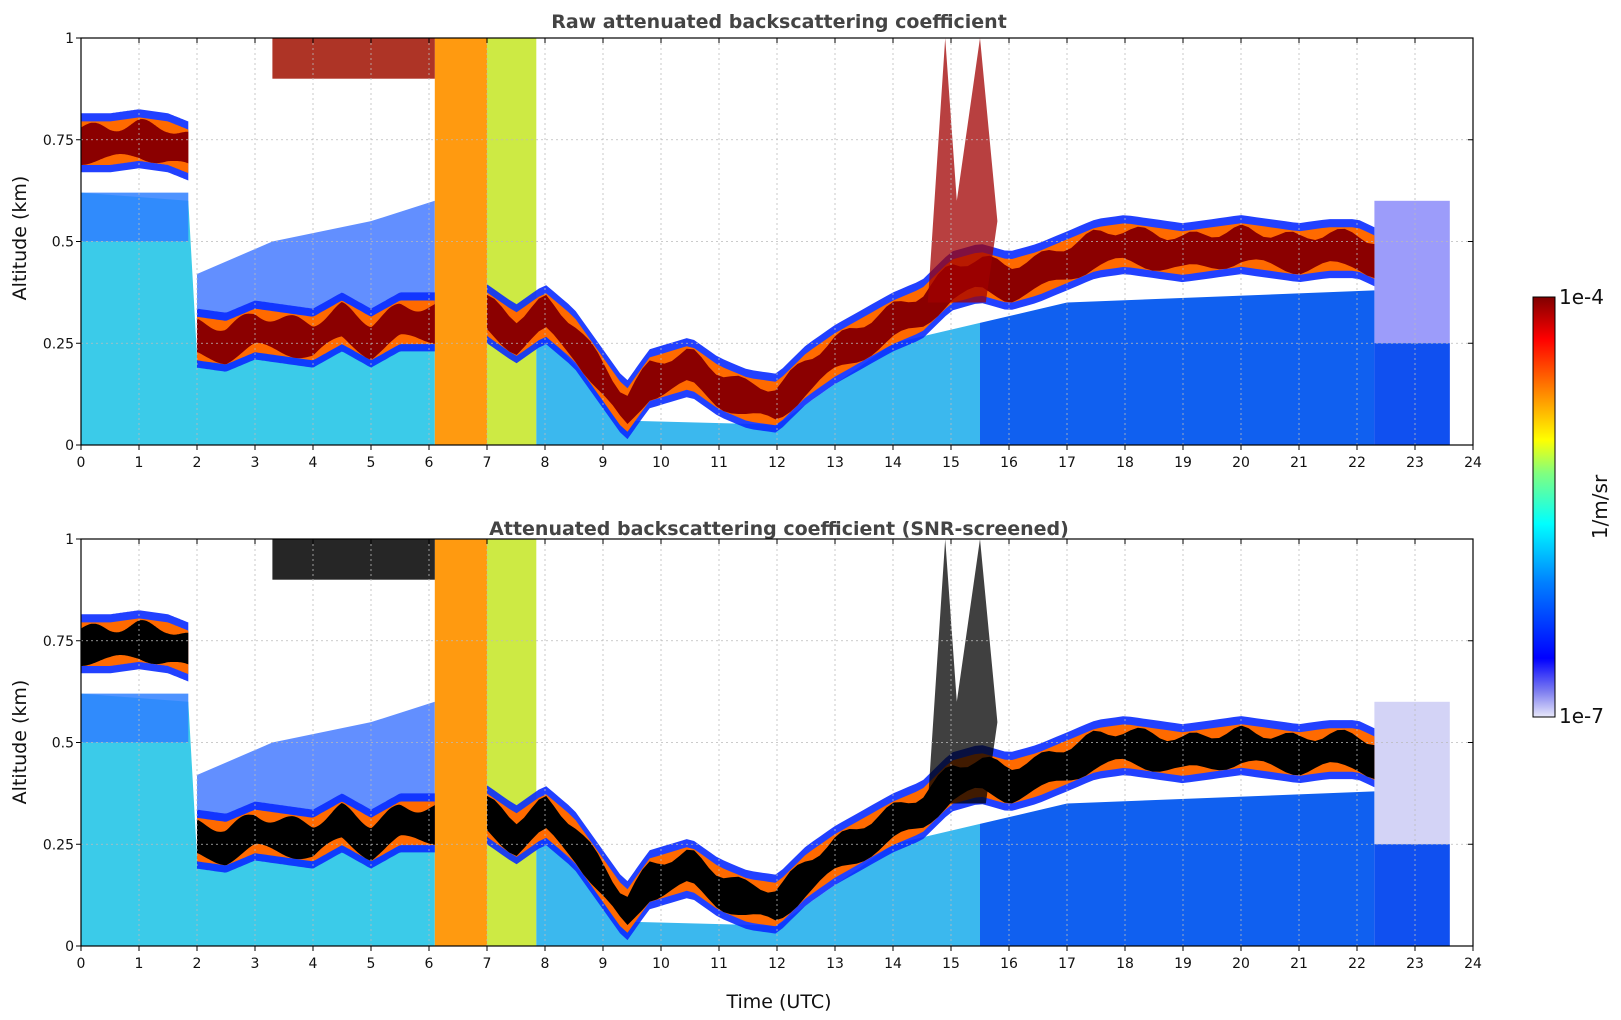 The width and height of the screenshot is (1621, 1020). I want to click on x-axis-label: Time (UTC), so click(778, 1002).